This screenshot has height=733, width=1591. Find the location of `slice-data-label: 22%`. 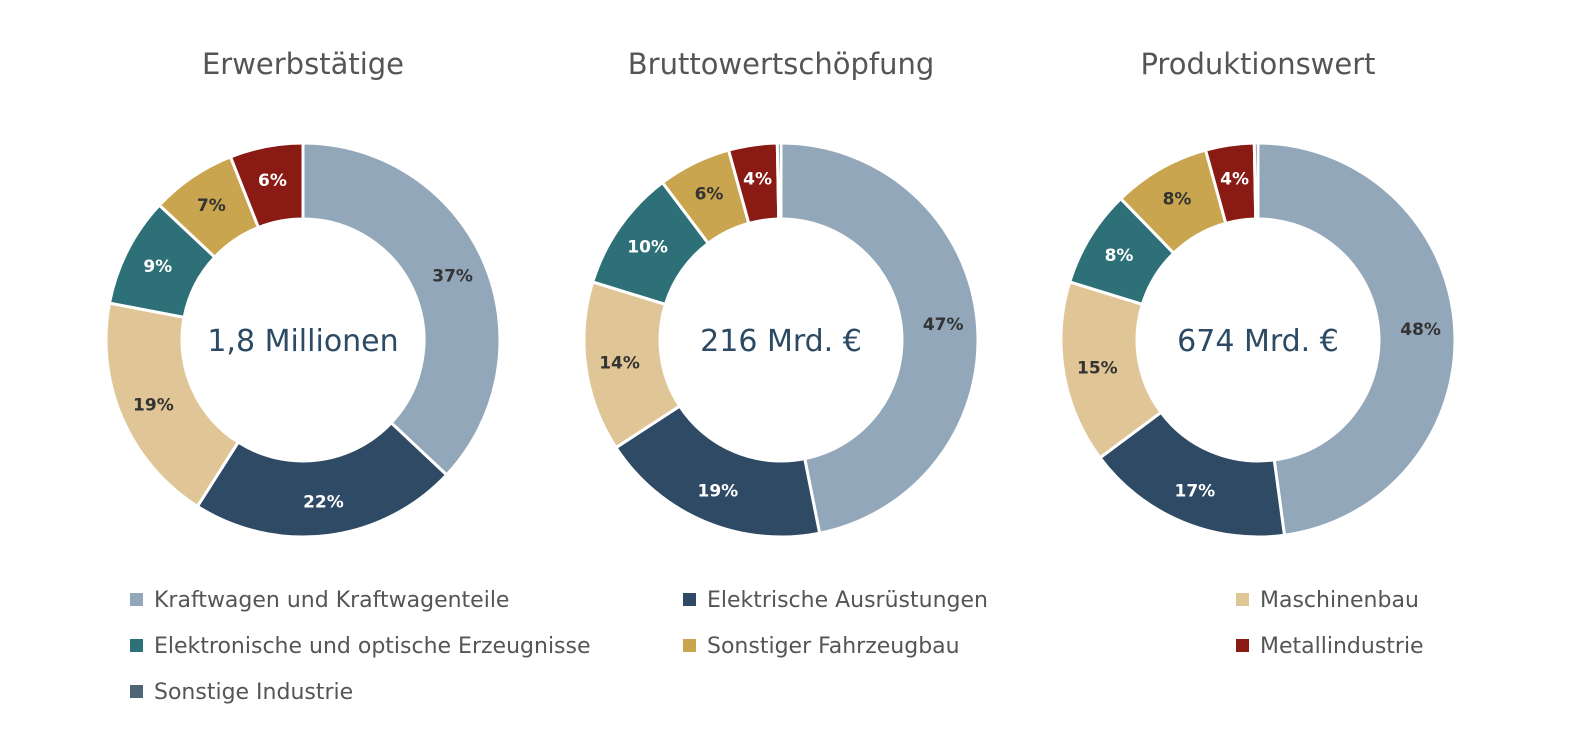

slice-data-label: 22% is located at coordinates (323, 503).